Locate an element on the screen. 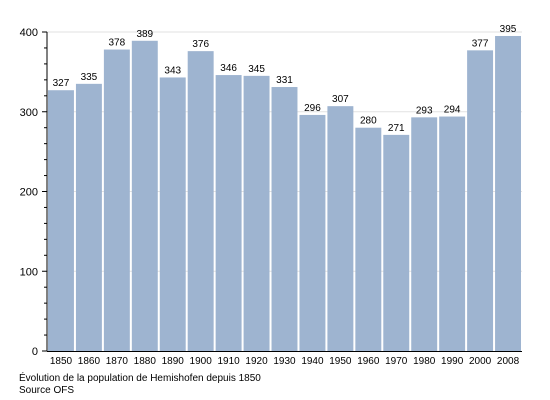 The height and width of the screenshot is (400, 550). x-tick-label: 1980 is located at coordinates (424, 361).